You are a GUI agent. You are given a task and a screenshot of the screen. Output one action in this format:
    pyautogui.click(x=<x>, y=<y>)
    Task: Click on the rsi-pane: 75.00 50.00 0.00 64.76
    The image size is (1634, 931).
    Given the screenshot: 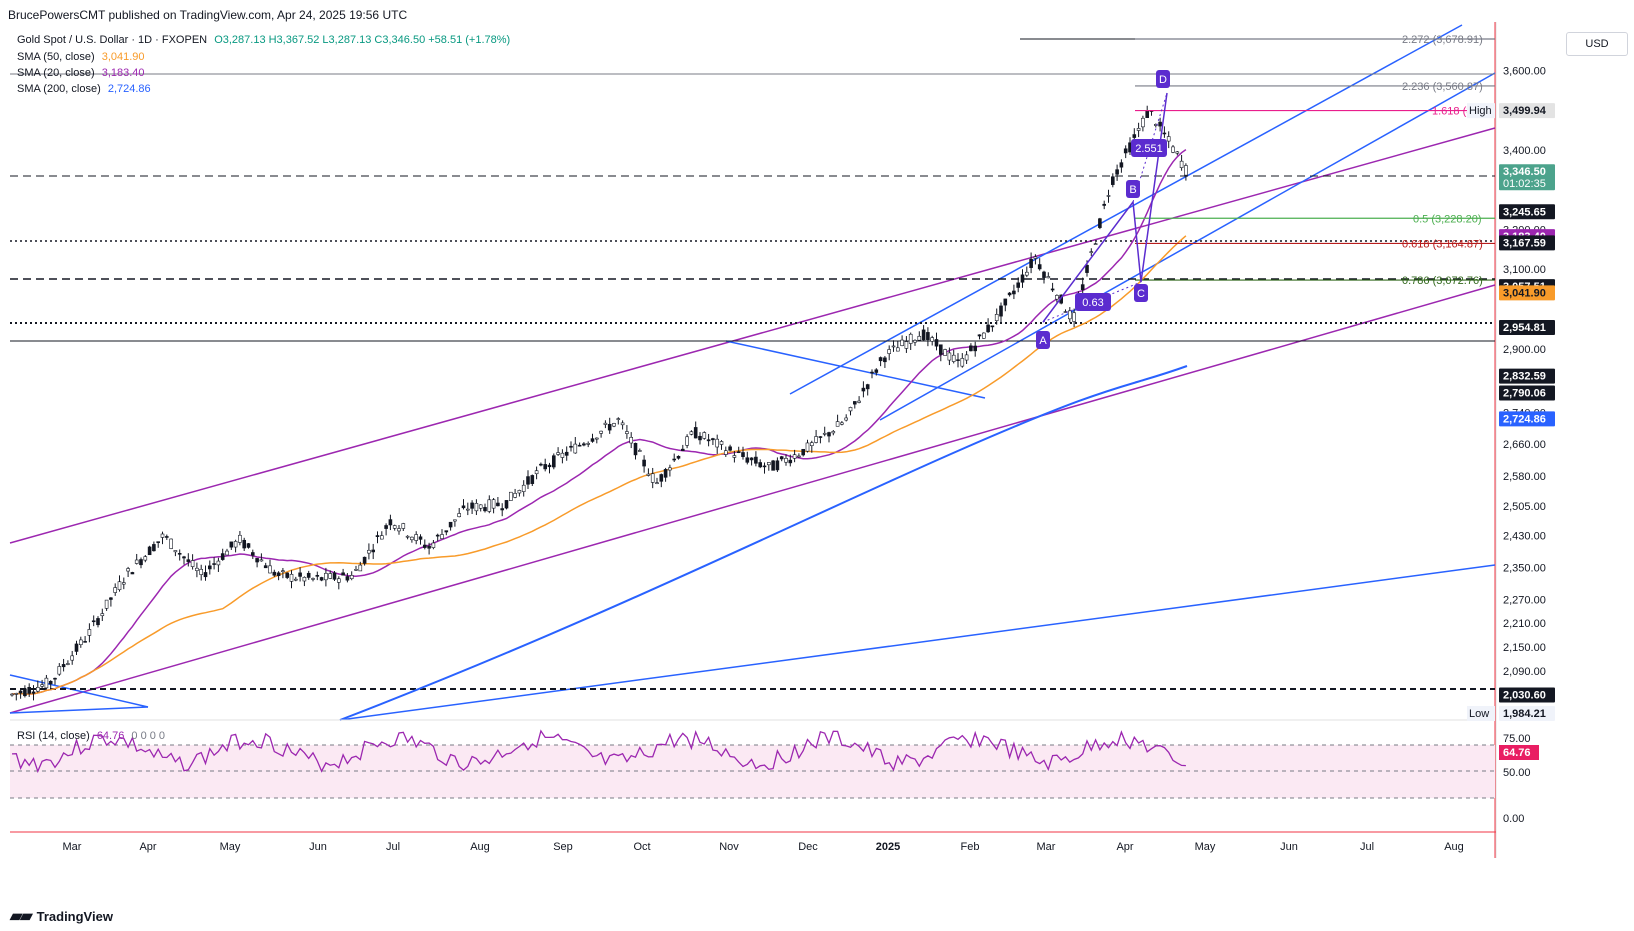 What is the action you would take?
    pyautogui.click(x=774, y=772)
    